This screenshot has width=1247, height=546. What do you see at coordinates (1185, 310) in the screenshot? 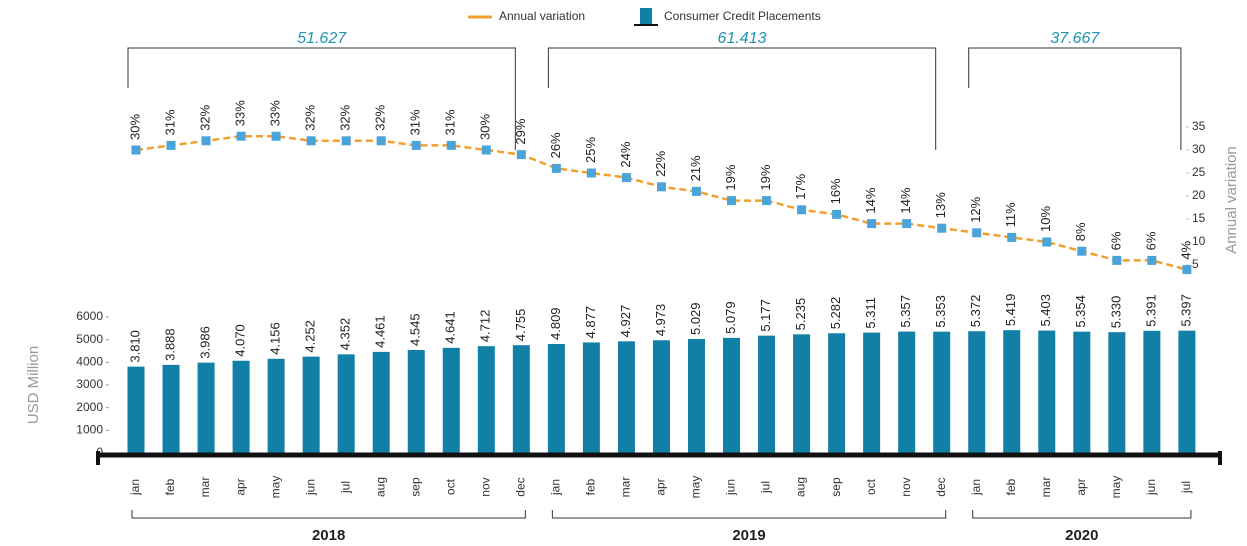
I see `bar-value-label: 5.397` at bounding box center [1185, 310].